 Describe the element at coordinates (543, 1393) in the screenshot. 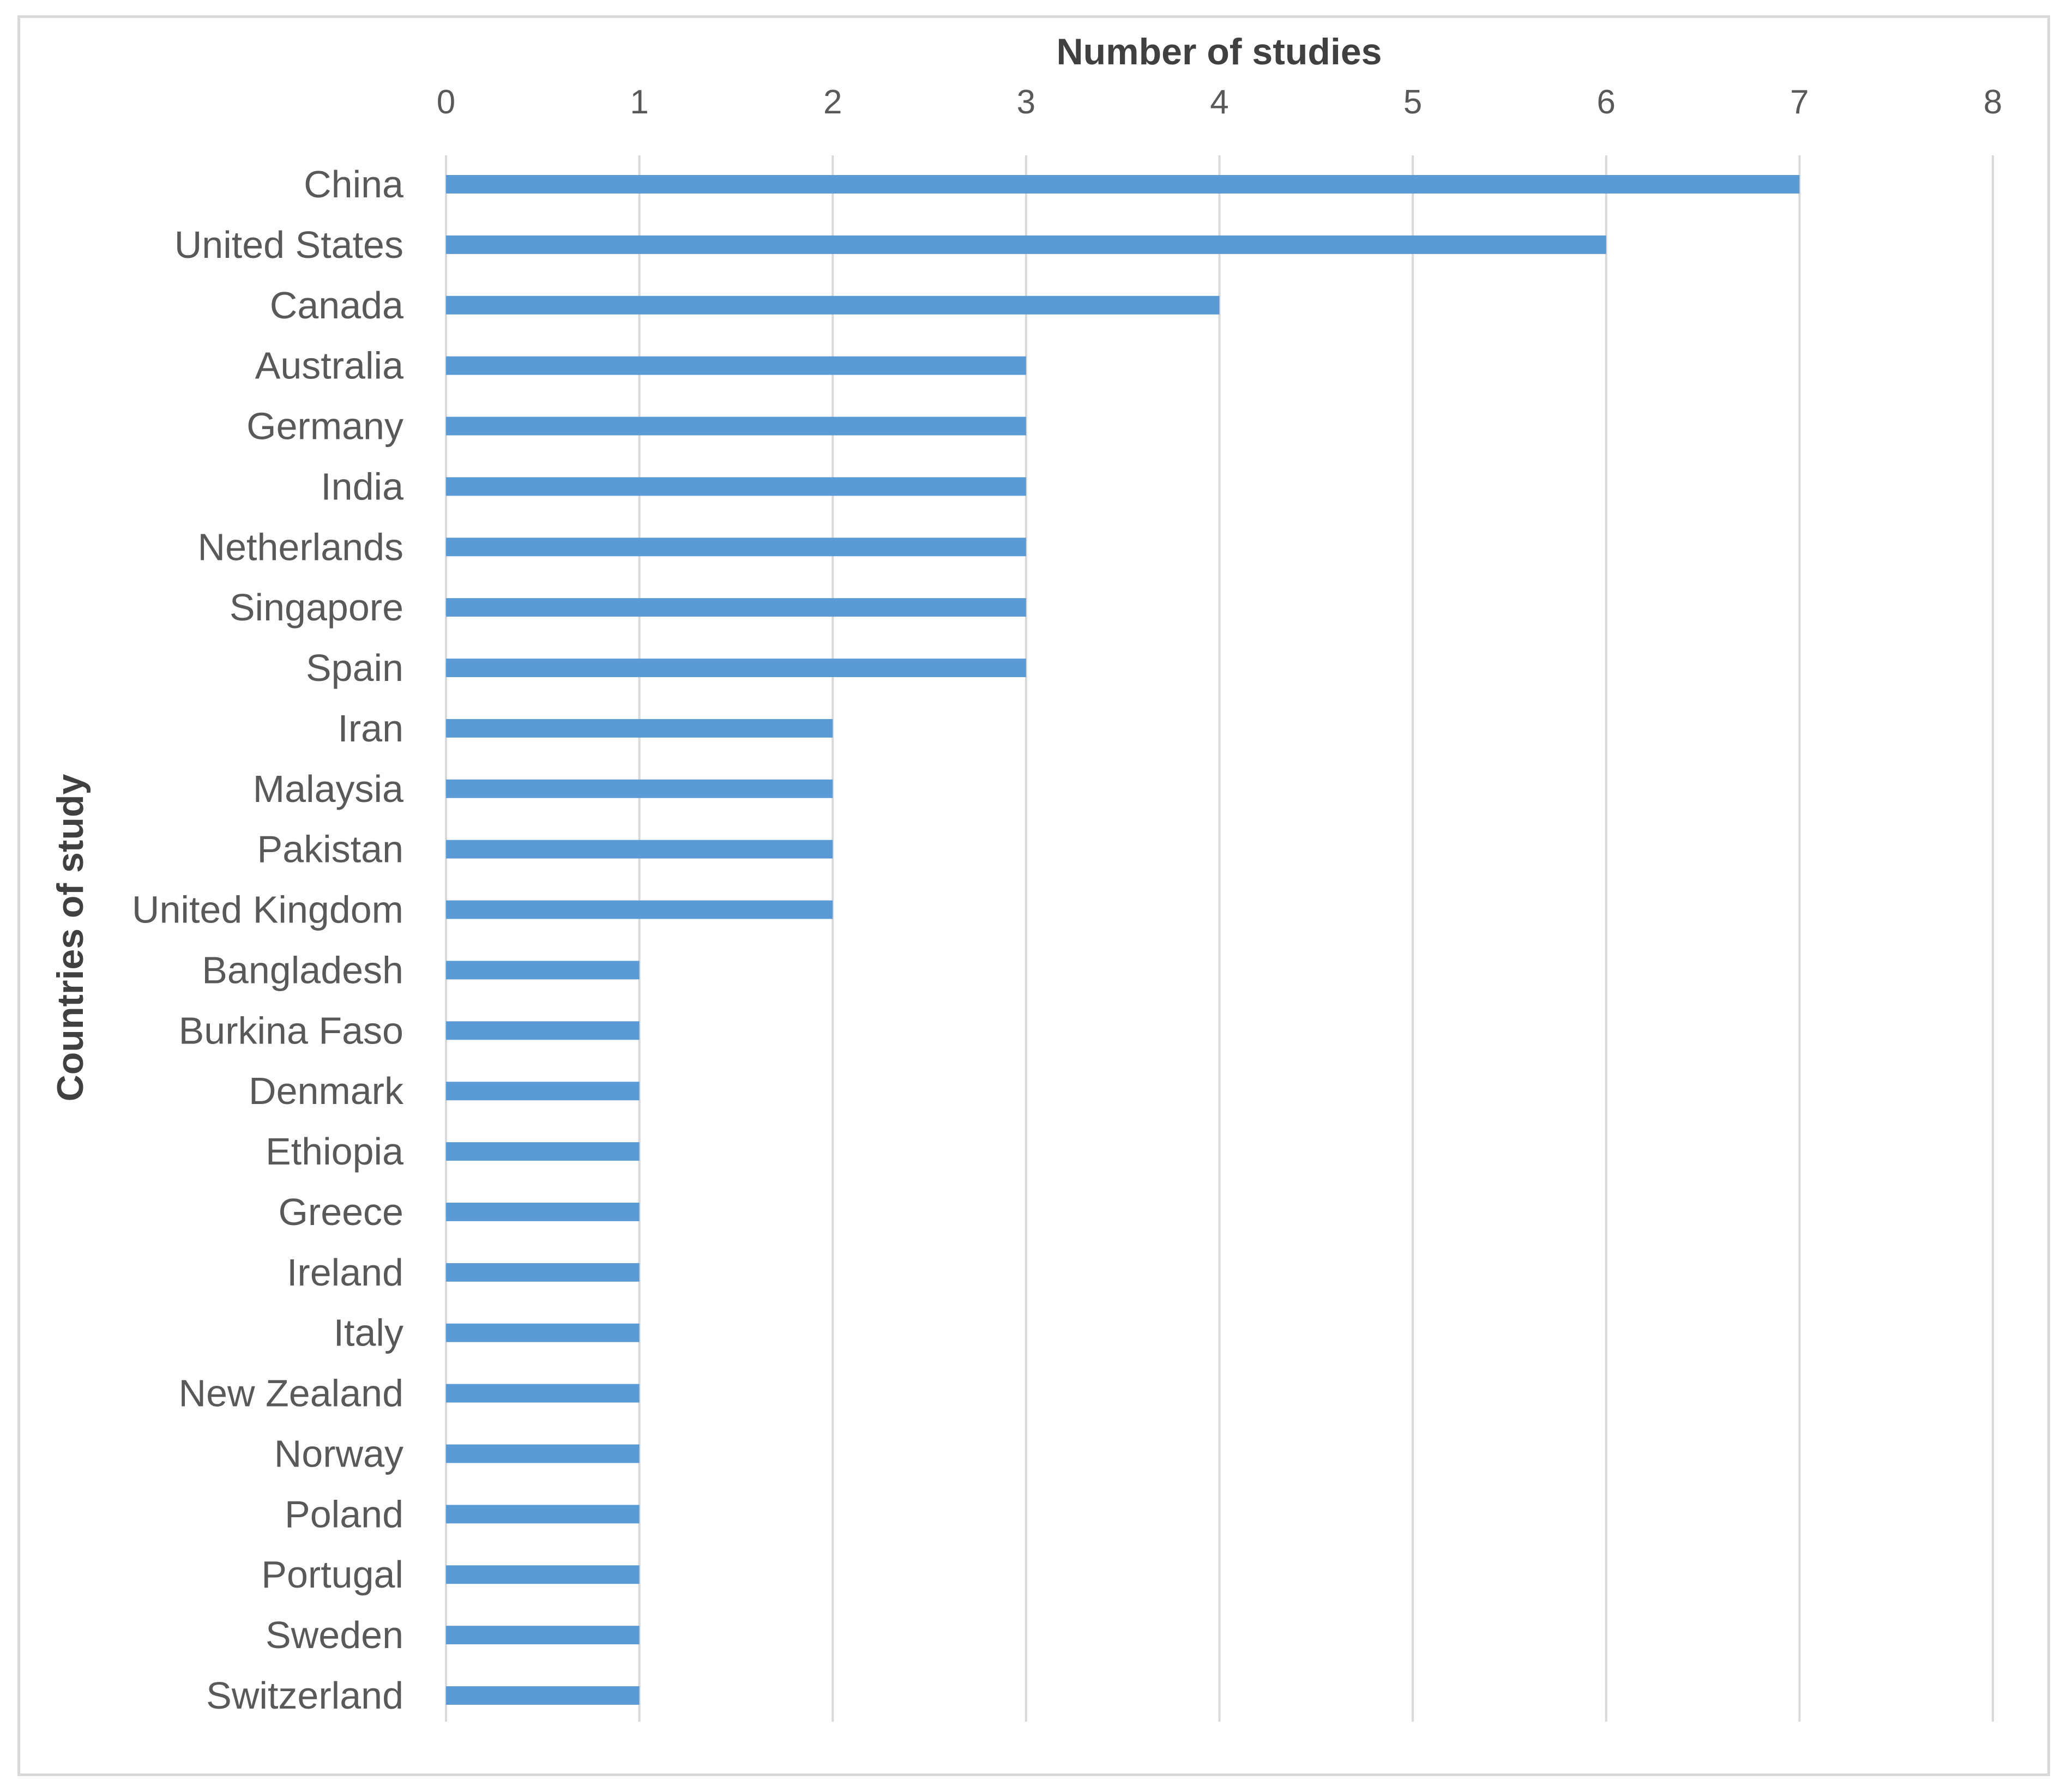

I see `bar-new-zealand` at that location.